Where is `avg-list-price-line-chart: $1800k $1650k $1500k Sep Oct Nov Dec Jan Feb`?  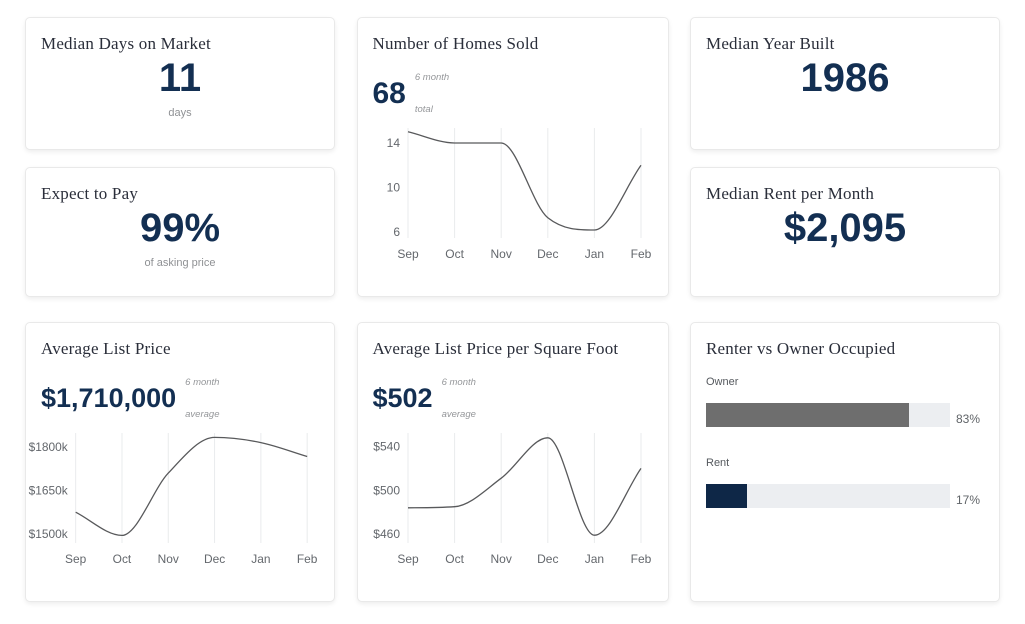
avg-list-price-line-chart: $1800k $1650k $1500k Sep Oct Nov Dec Jan Feb is located at coordinates (173, 499).